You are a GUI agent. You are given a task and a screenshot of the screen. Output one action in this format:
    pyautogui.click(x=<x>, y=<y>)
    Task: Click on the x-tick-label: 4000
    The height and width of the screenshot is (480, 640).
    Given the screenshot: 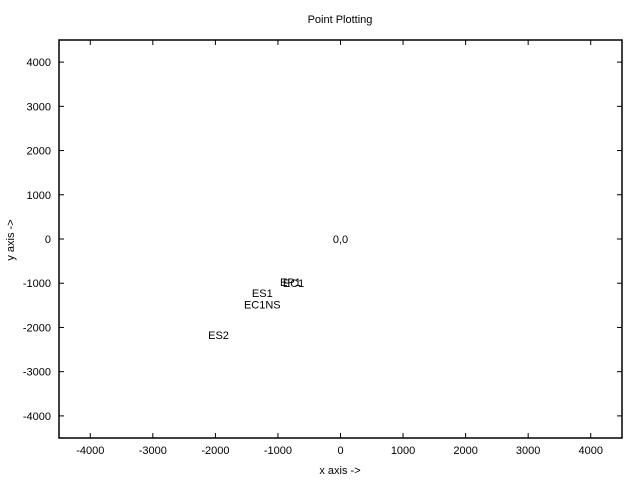 What is the action you would take?
    pyautogui.click(x=590, y=451)
    